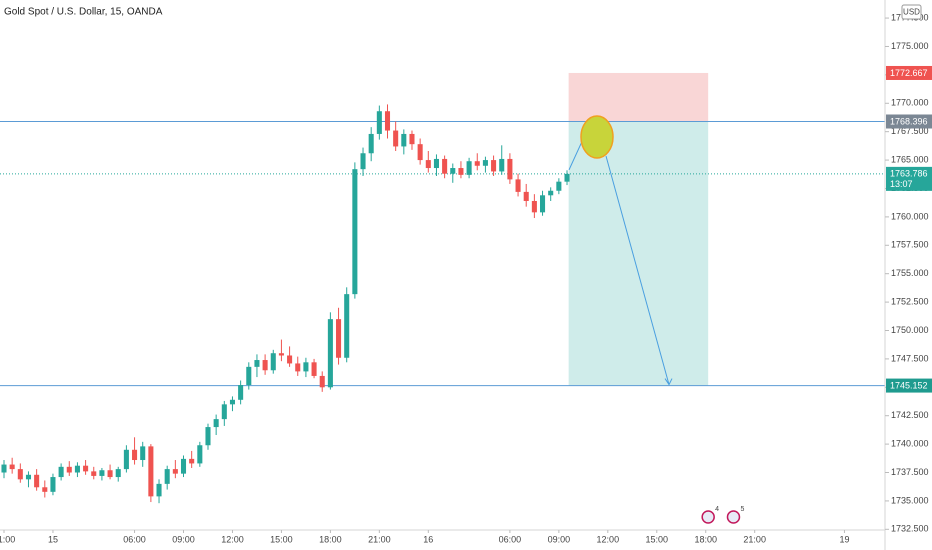 The width and height of the screenshot is (932, 550). What do you see at coordinates (910, 330) in the screenshot?
I see `y-tick-label: 1750.000` at bounding box center [910, 330].